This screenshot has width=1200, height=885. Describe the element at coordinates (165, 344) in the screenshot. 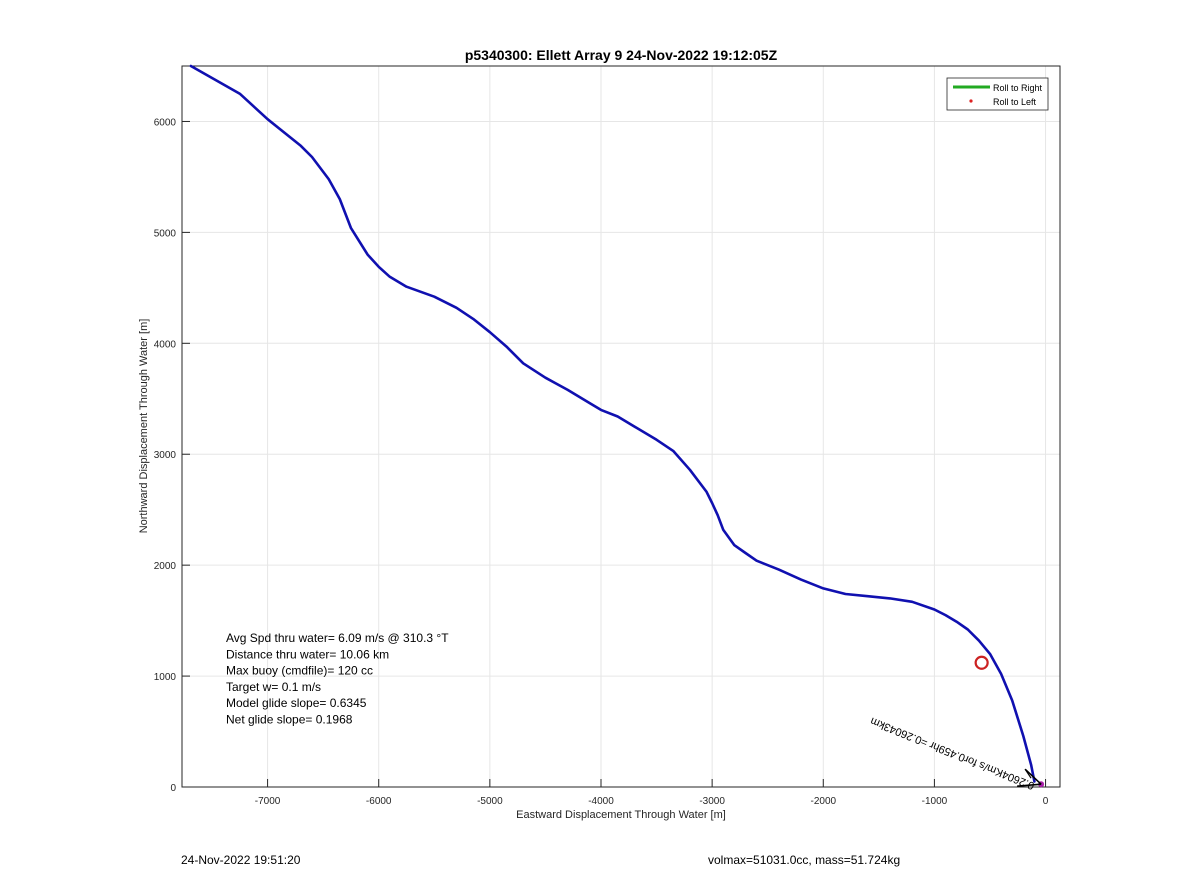

I see `y-tick-label: 4000` at that location.